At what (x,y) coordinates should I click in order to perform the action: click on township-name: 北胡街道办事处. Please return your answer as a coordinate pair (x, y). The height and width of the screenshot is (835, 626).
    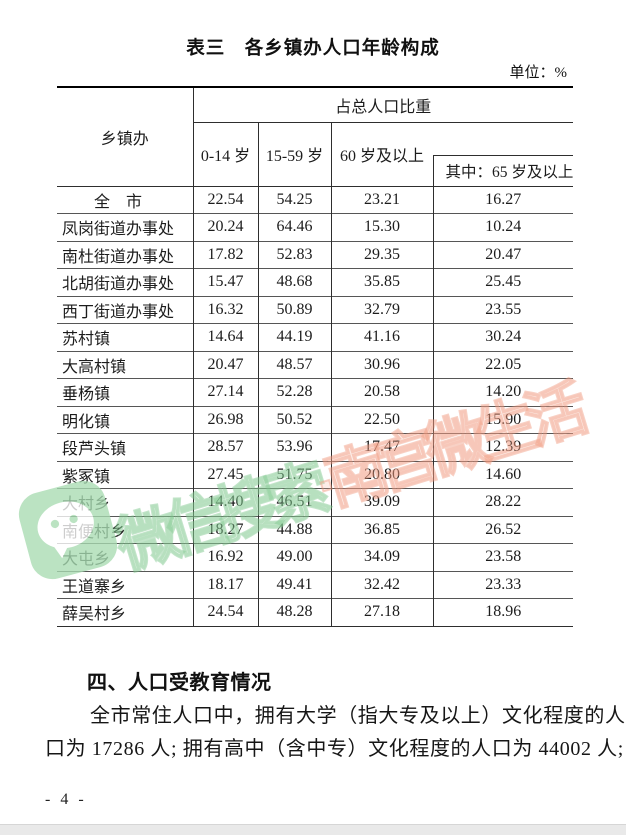
    Looking at the image, I should click on (125, 282).